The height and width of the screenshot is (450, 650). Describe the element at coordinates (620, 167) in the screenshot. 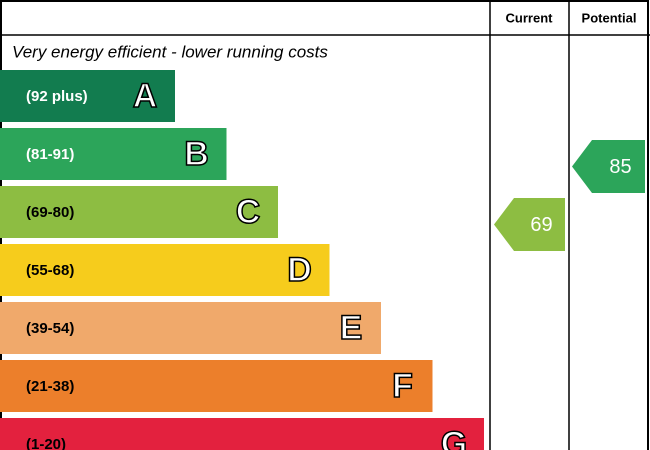

I see `potential-value: 85` at that location.